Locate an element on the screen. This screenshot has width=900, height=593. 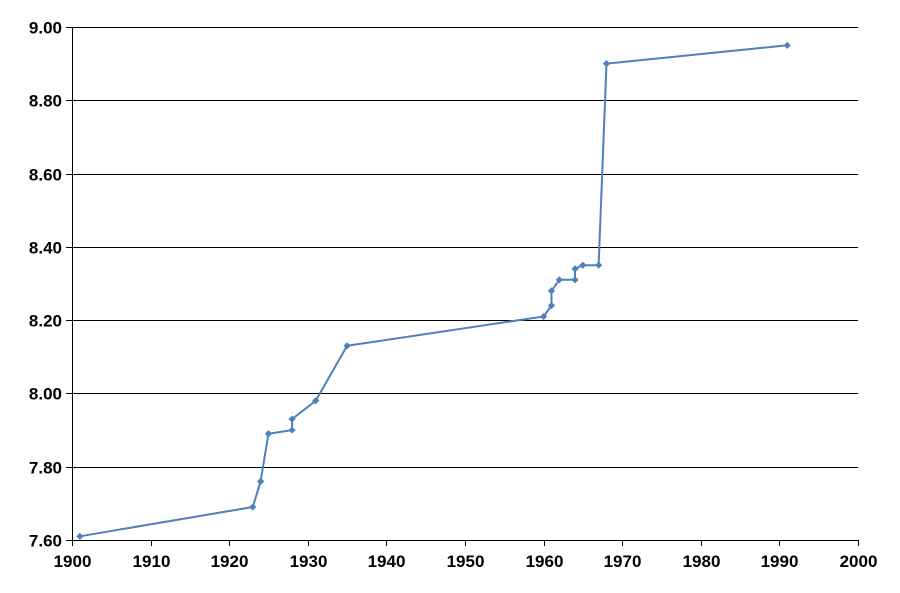
y-axis-tick-labels: 7.60 7.80 8.00 8.20 8.40 8.60 8.80 9.00 is located at coordinates (45, 285).